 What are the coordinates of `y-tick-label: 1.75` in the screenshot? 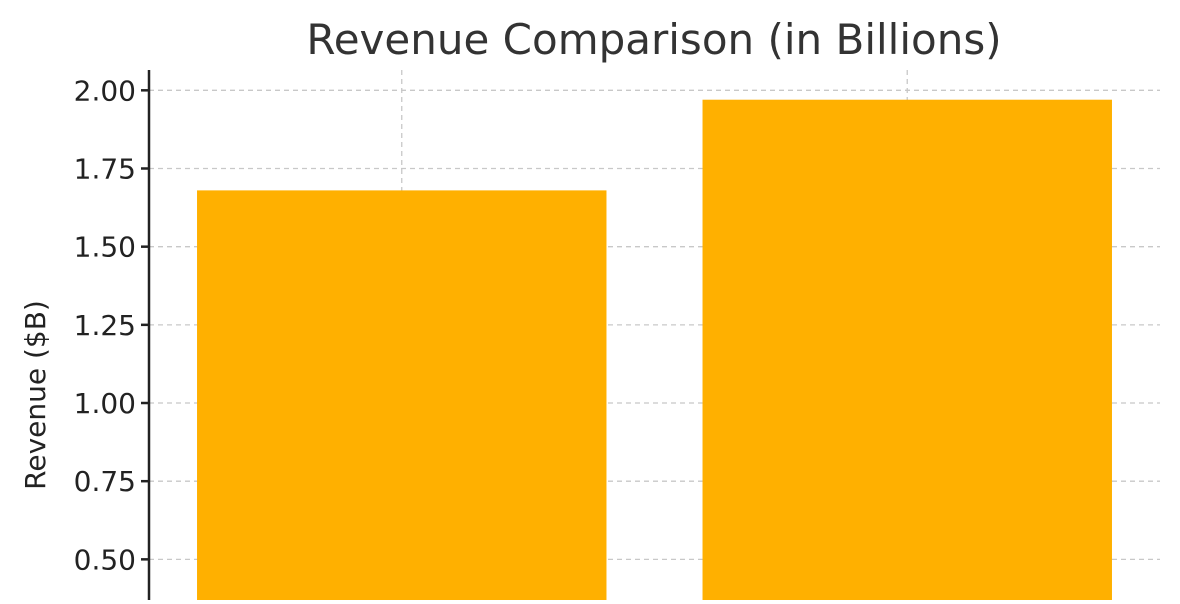 It's located at (105, 168).